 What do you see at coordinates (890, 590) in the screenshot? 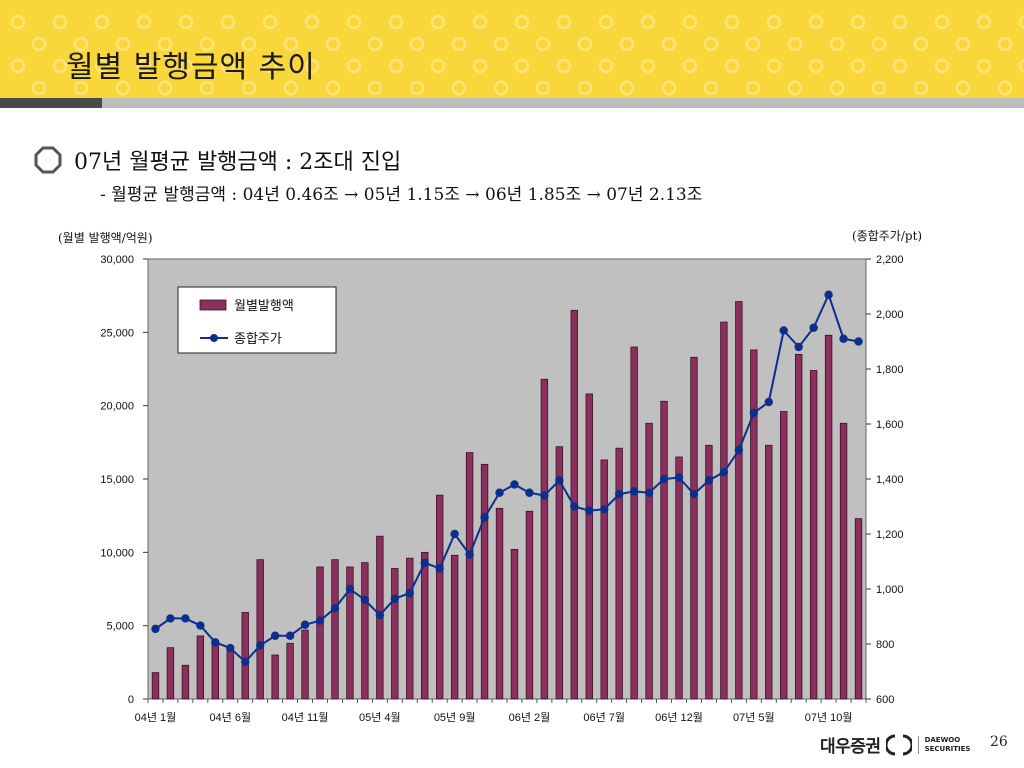
I see `right-tick-label: 1,000` at bounding box center [890, 590].